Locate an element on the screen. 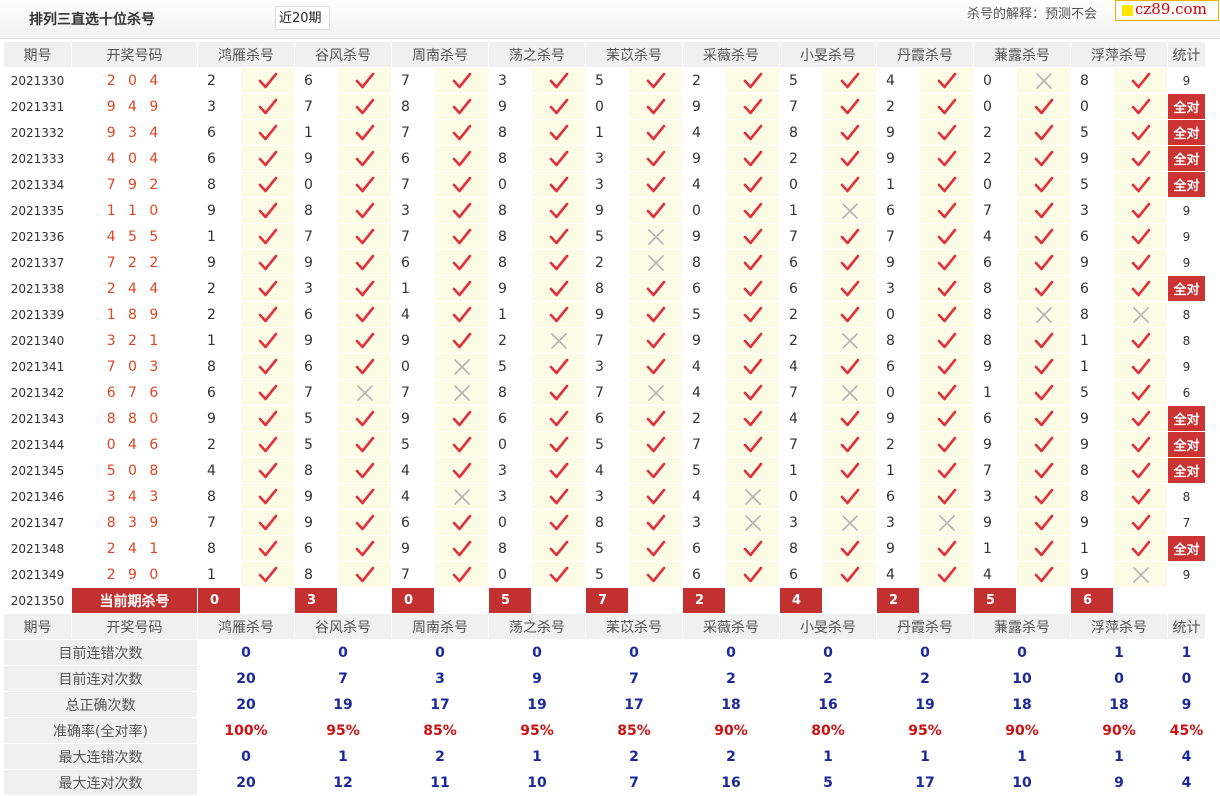 This screenshot has height=796, width=1220. summary-value: 0 is located at coordinates (1186, 678).